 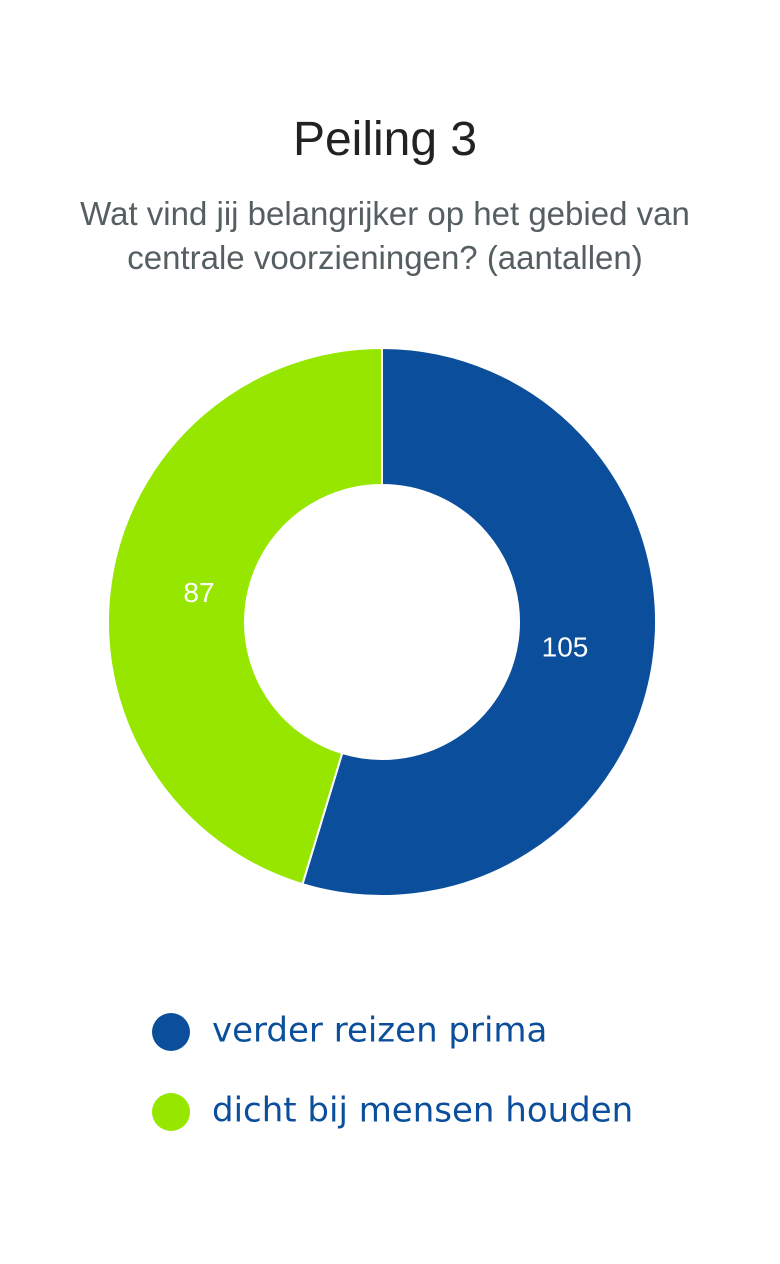 I want to click on value-label: 105, so click(x=565, y=647).